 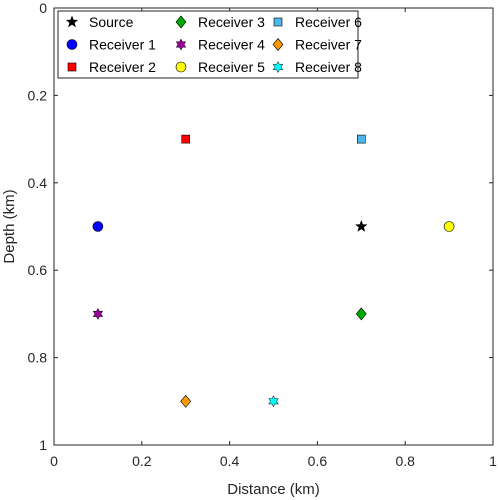 What do you see at coordinates (54, 461) in the screenshot?
I see `x-tick-label: 0` at bounding box center [54, 461].